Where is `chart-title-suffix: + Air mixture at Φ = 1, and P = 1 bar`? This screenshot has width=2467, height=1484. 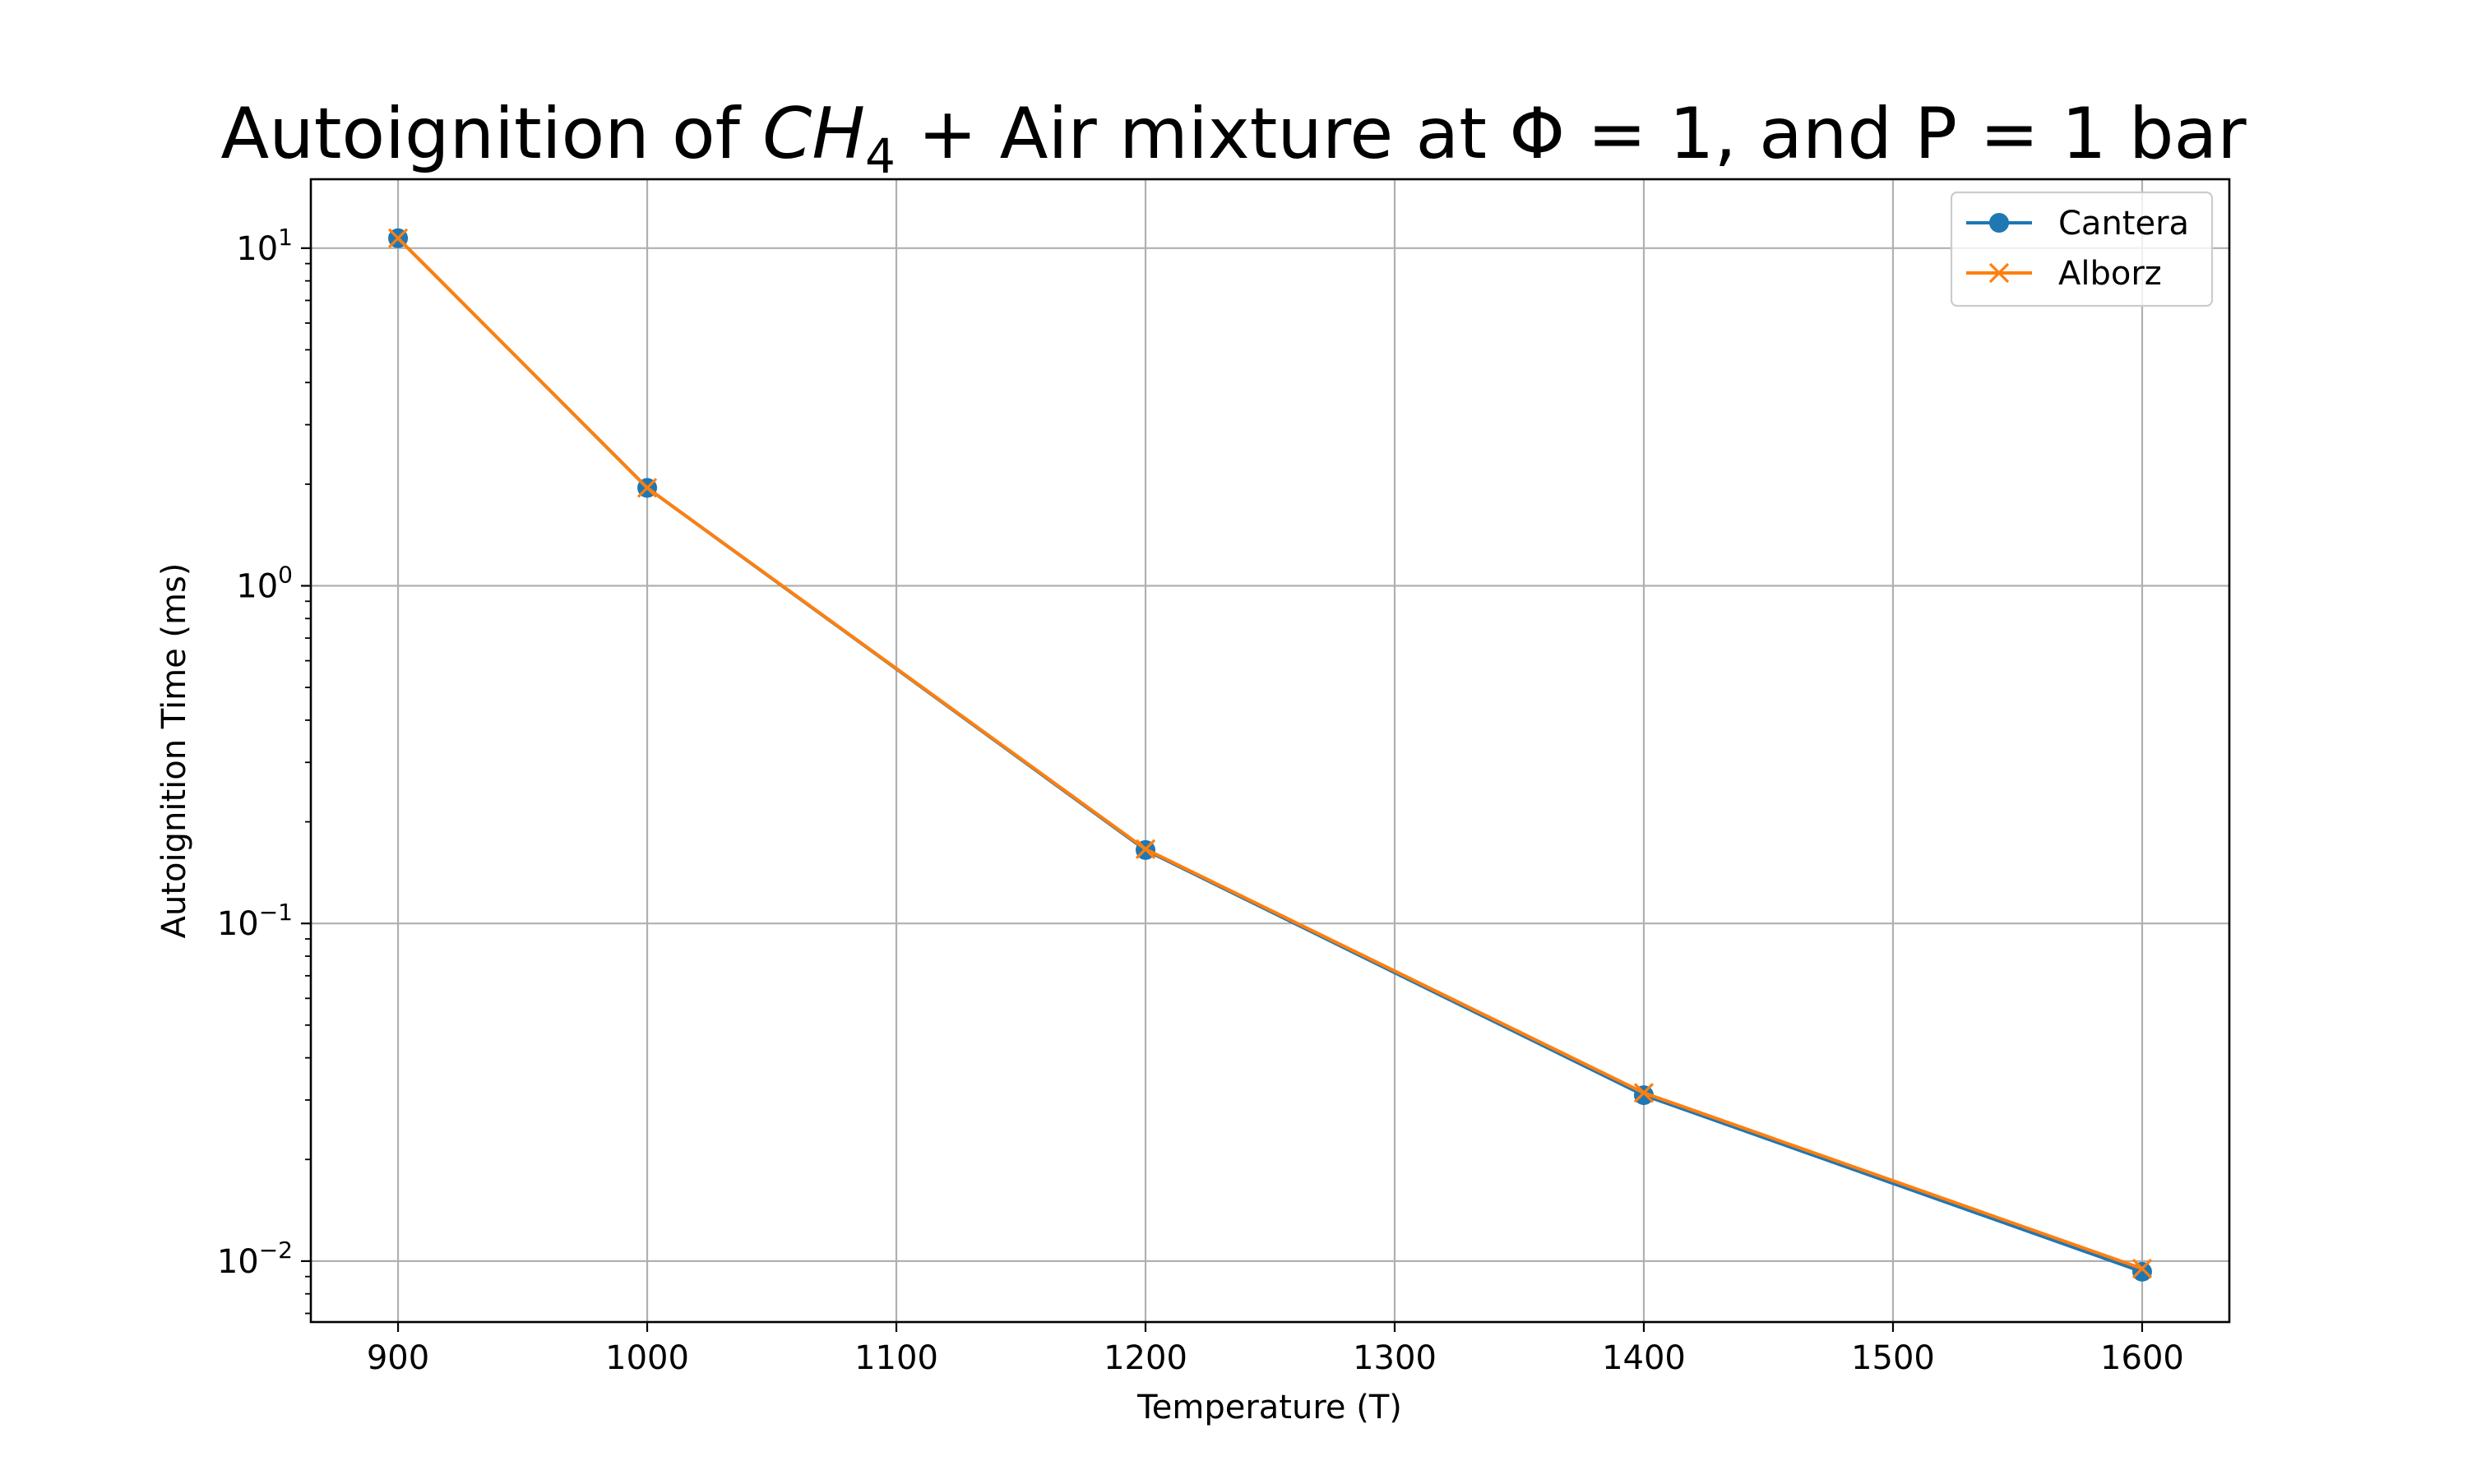 chart-title-suffix: + Air mixture at Φ = 1, and P = 1 bar is located at coordinates (1571, 134).